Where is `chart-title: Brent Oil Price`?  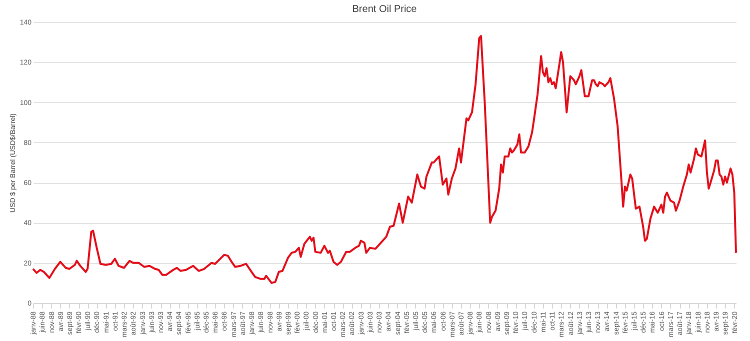
chart-title: Brent Oil Price is located at coordinates (385, 9).